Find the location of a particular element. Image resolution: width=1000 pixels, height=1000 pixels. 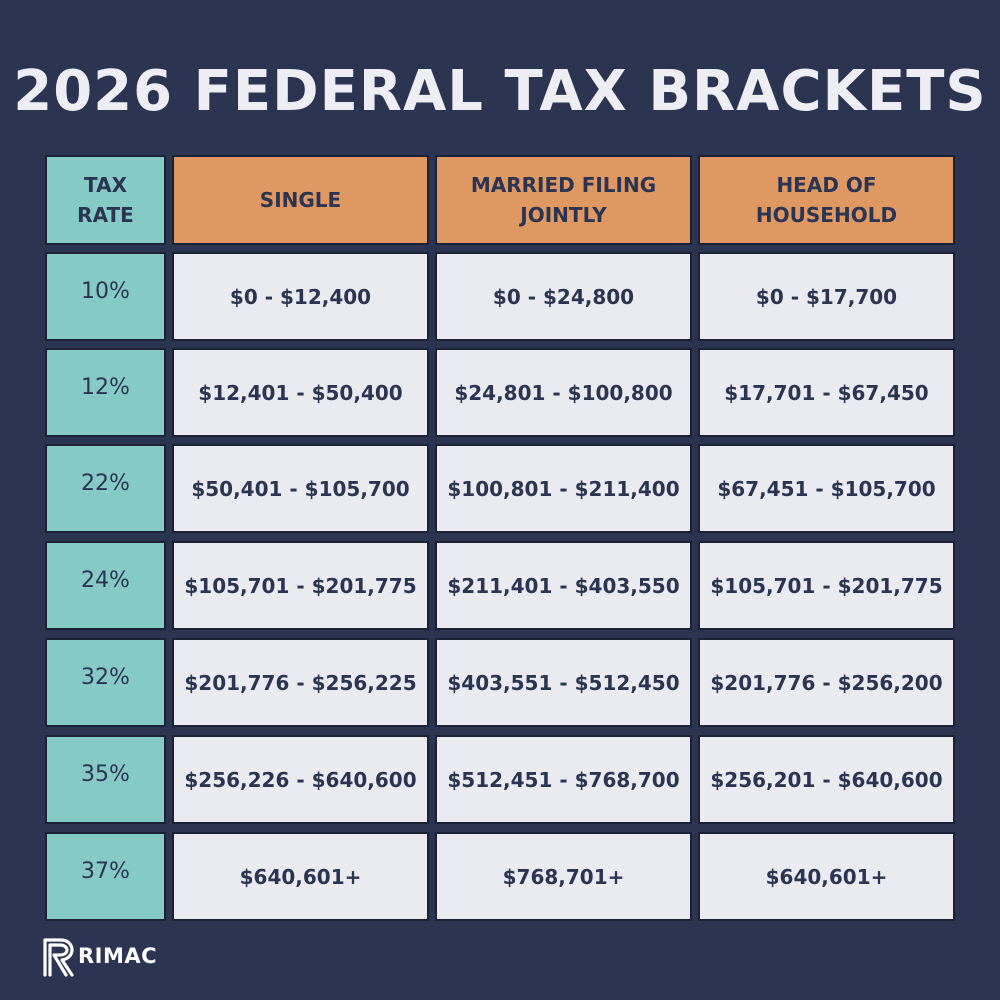

rate-cell-text: 22% is located at coordinates (105, 483).